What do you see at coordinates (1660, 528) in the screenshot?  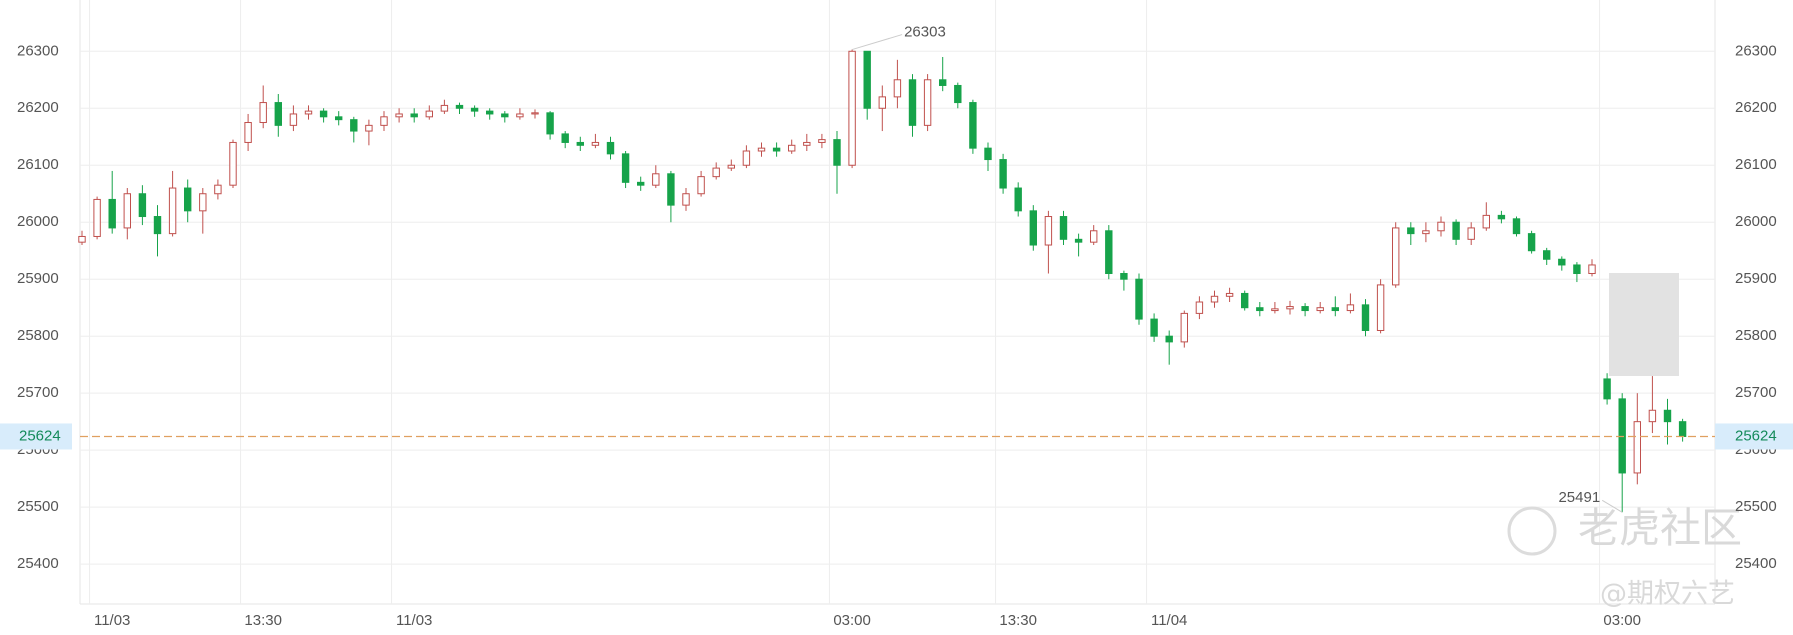 I see `watermark: 老虎社区` at bounding box center [1660, 528].